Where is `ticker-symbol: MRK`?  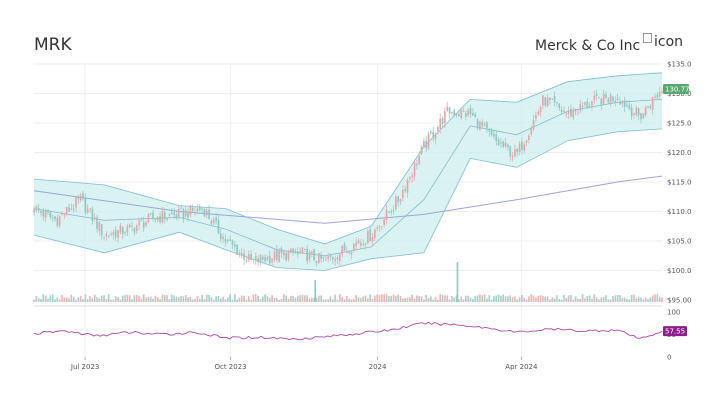
ticker-symbol: MRK is located at coordinates (53, 45).